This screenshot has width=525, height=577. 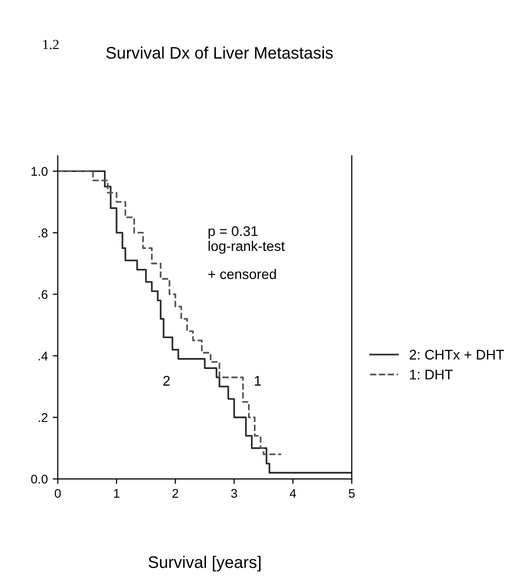 What do you see at coordinates (43, 356) in the screenshot?
I see `y-tick-label: .4` at bounding box center [43, 356].